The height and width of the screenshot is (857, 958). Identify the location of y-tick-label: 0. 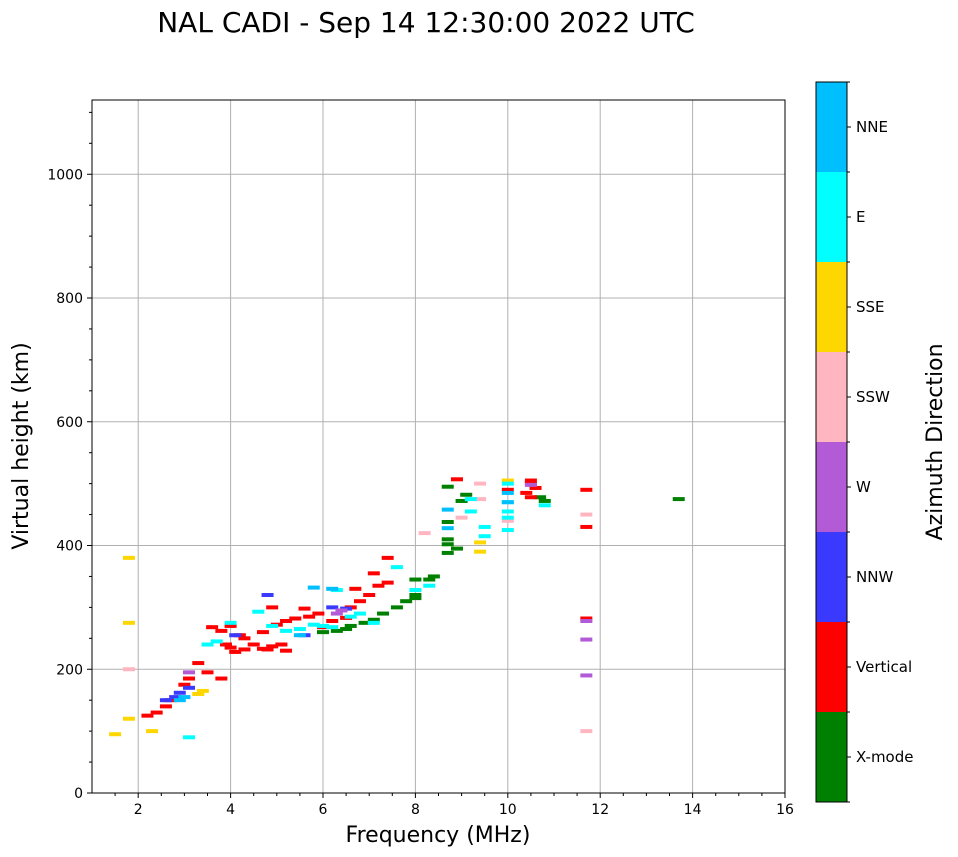
(78, 794).